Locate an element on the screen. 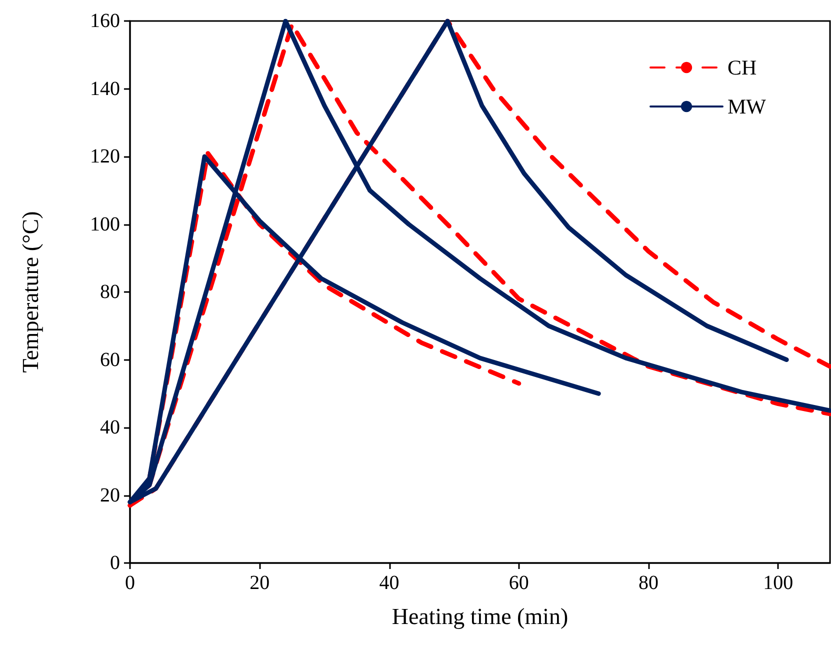  y-tick-label: 80 is located at coordinates (110, 292).